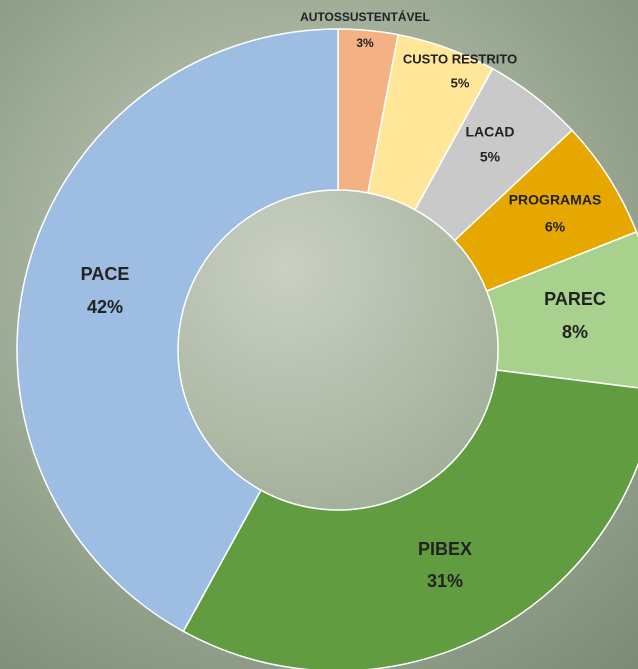 The height and width of the screenshot is (669, 638). What do you see at coordinates (445, 549) in the screenshot?
I see `slice-label: PIBEX` at bounding box center [445, 549].